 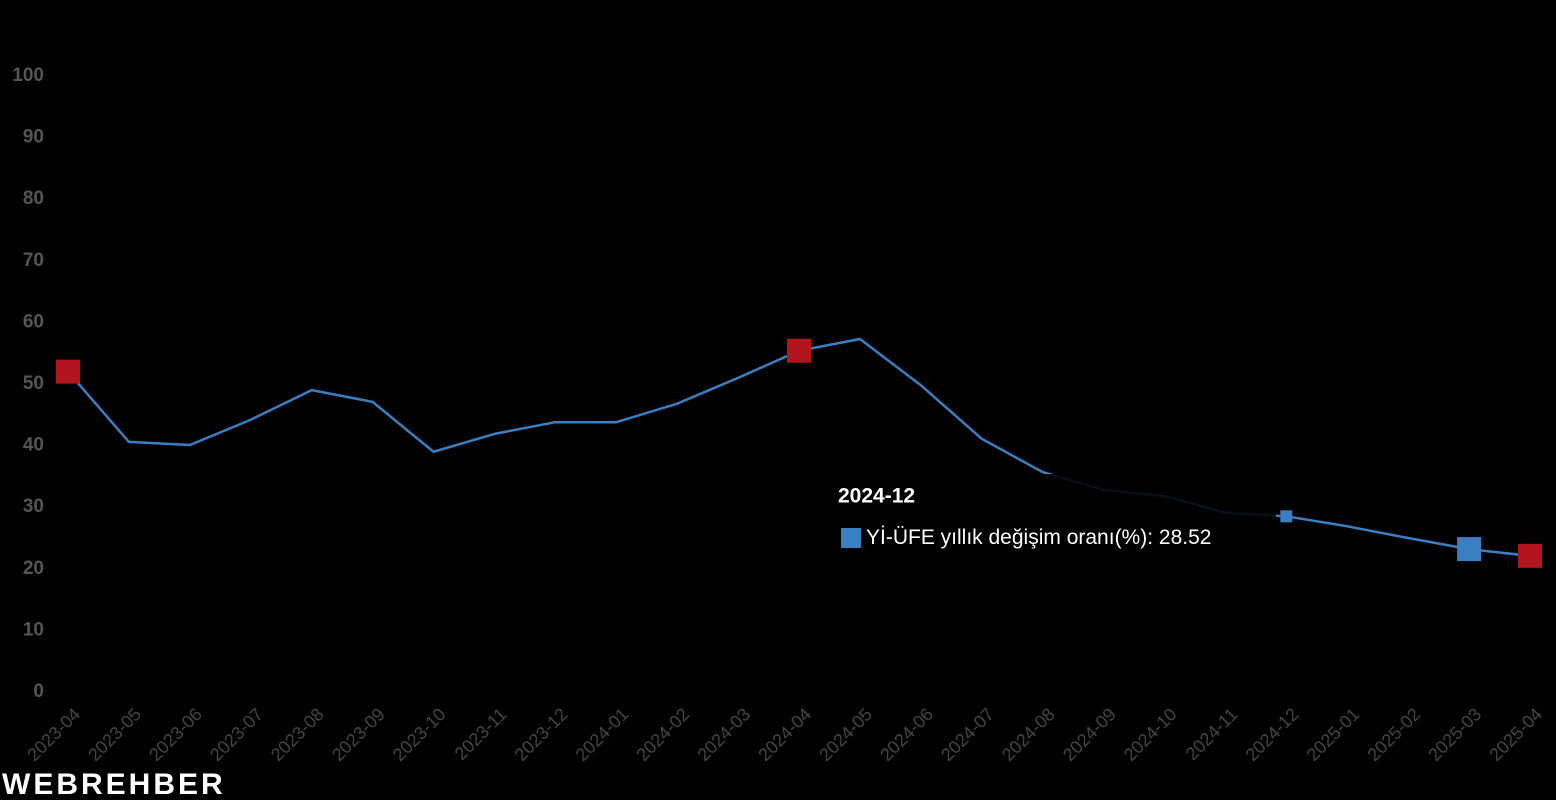 I want to click on tooltip-title: 2024-12, so click(x=876, y=496).